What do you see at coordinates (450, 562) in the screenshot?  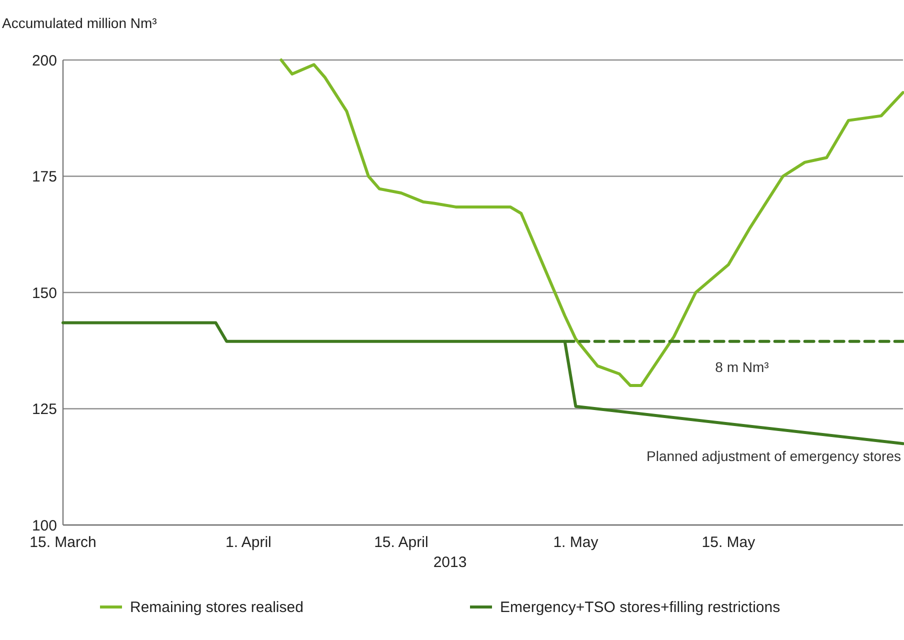 I see `x-axis-title: 2013` at bounding box center [450, 562].